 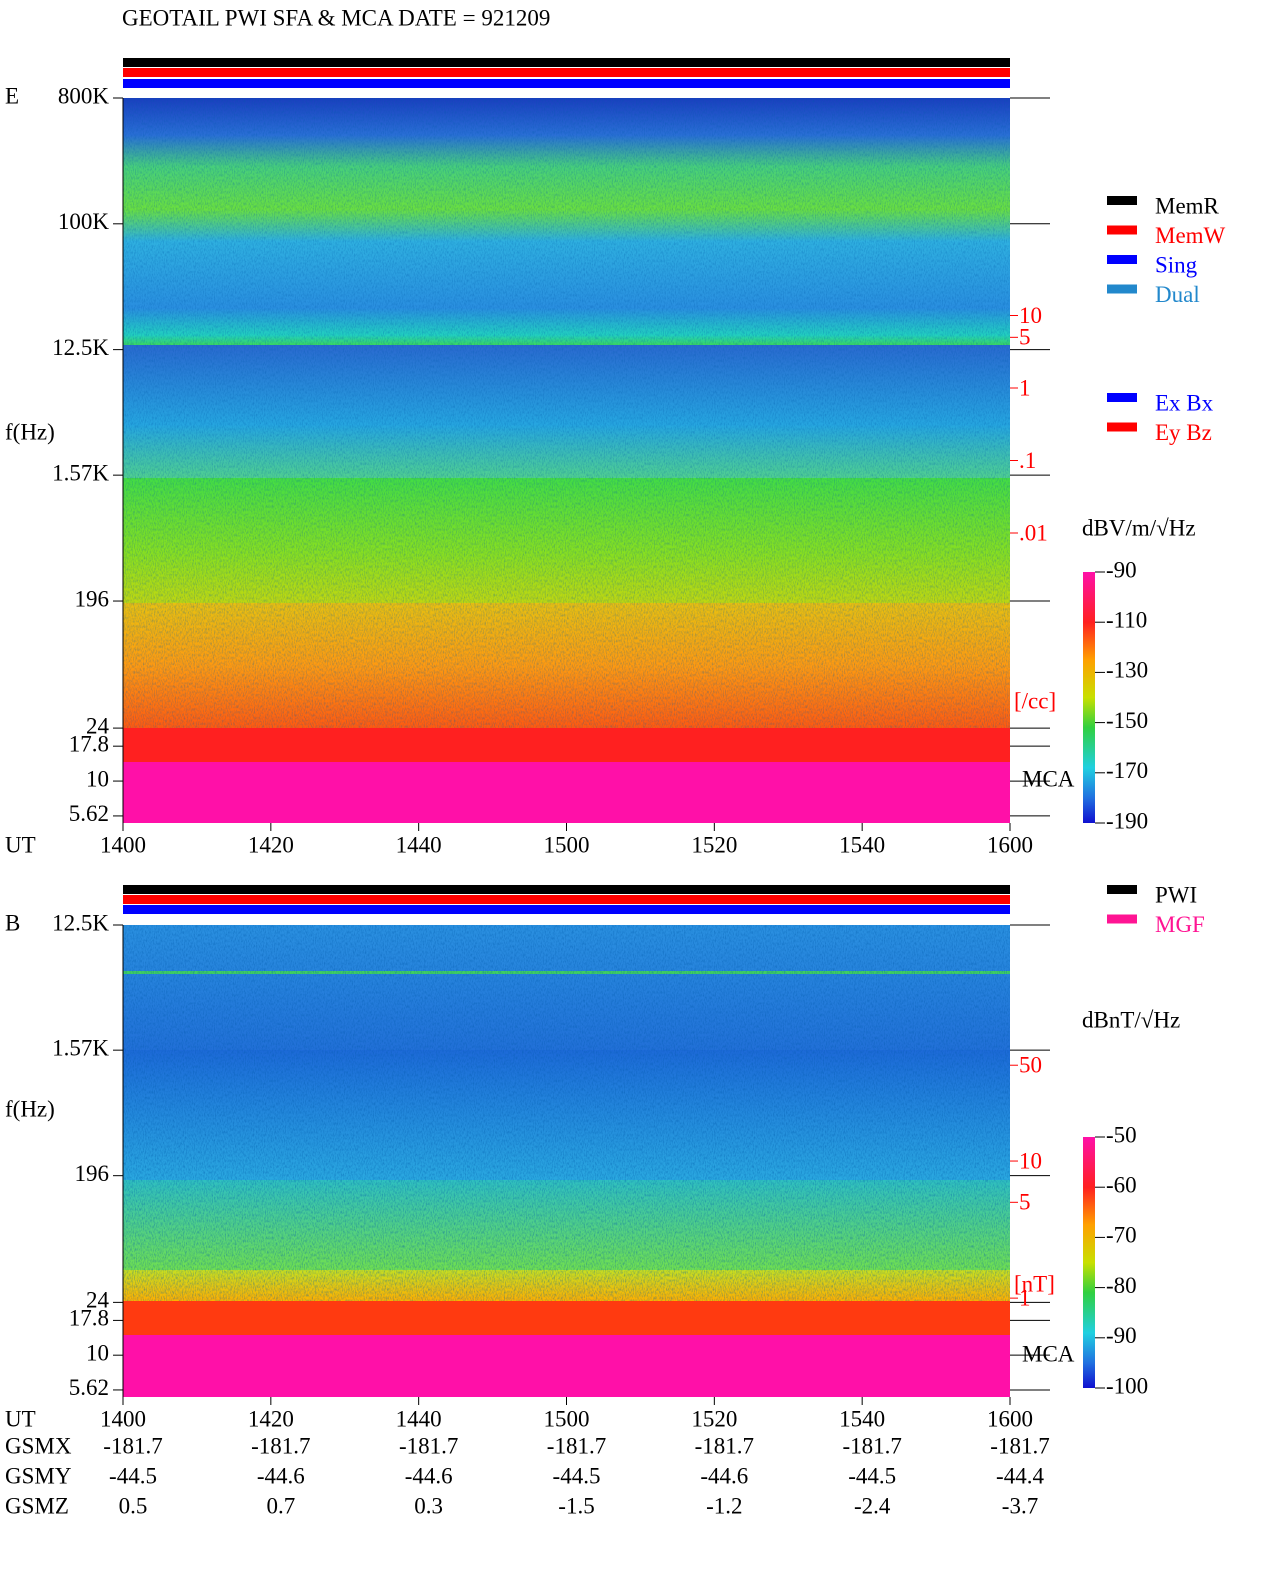 I want to click on y-tick-label: 100K, so click(x=84, y=221).